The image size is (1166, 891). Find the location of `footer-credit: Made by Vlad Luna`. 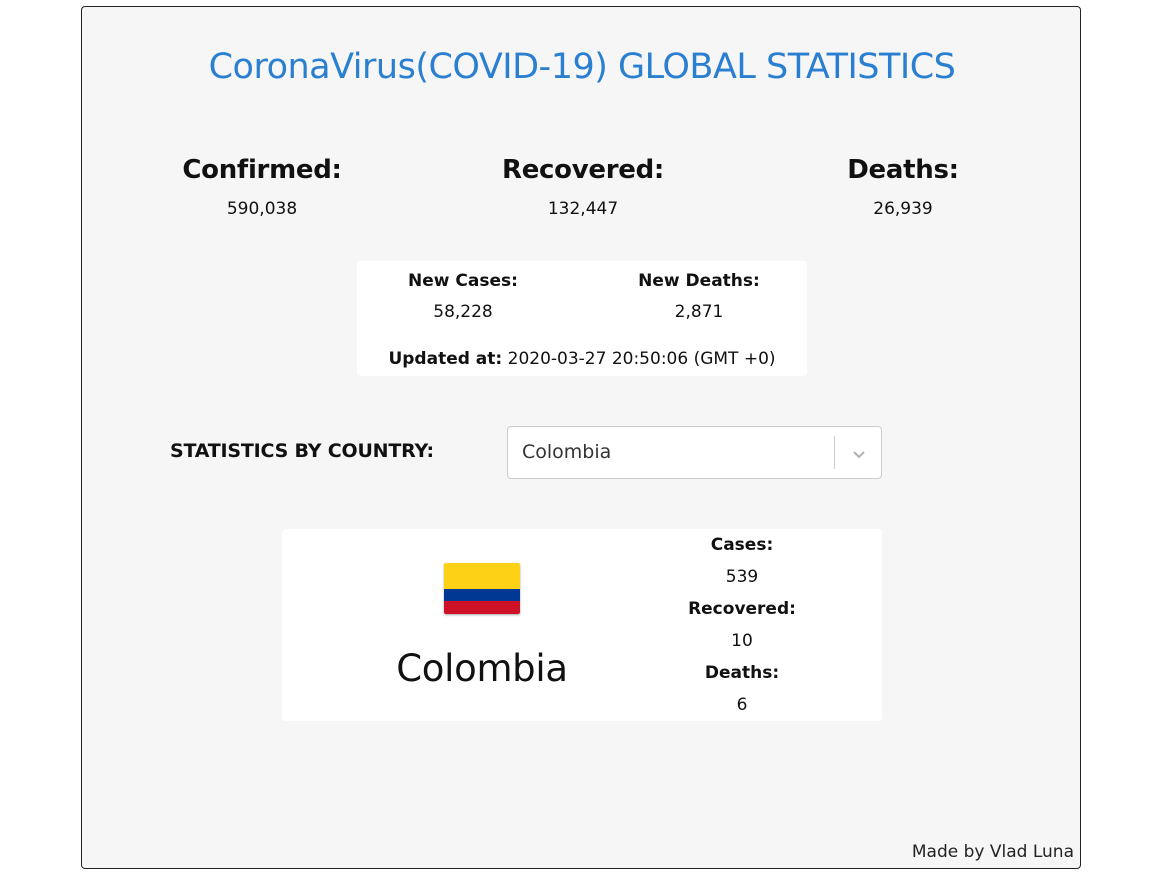

footer-credit: Made by Vlad Luna is located at coordinates (992, 852).